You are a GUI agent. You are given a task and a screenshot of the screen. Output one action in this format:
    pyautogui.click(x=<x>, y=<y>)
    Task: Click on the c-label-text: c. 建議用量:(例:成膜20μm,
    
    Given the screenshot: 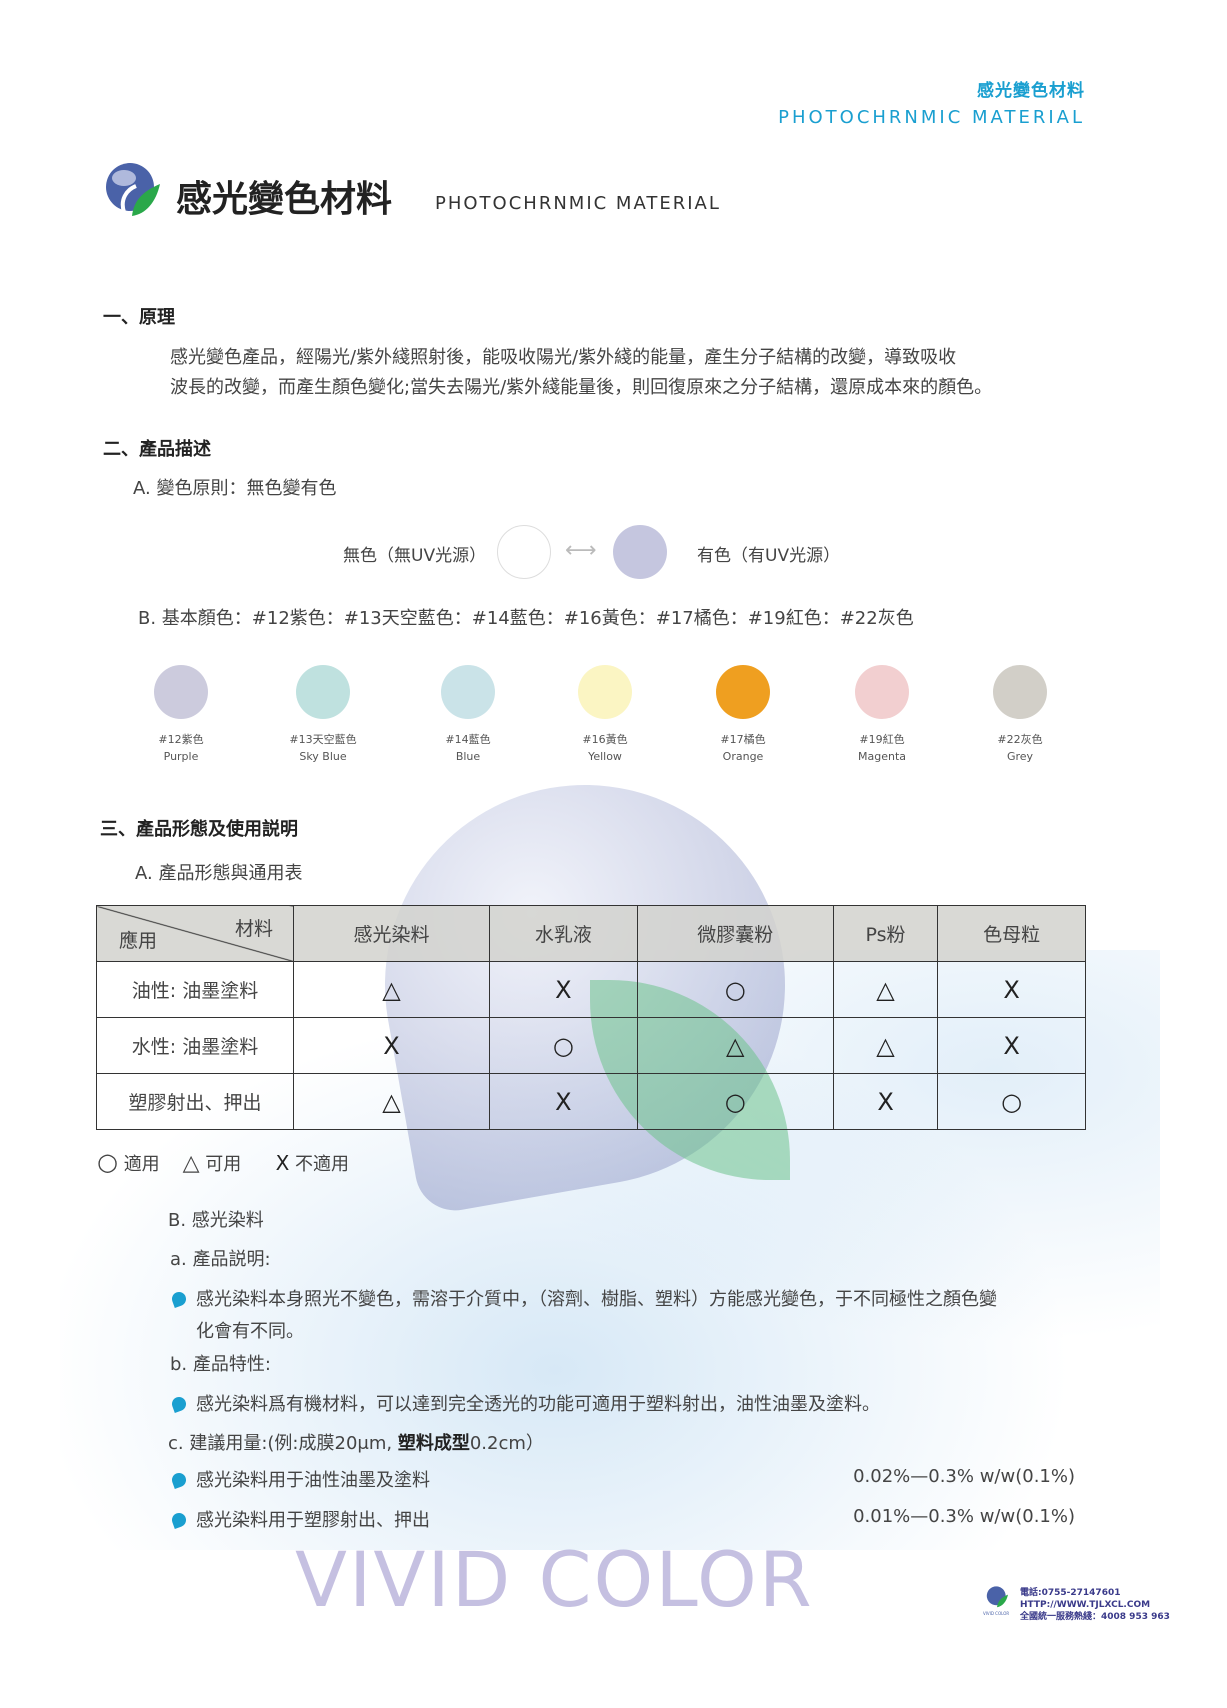 What is the action you would take?
    pyautogui.click(x=280, y=1443)
    